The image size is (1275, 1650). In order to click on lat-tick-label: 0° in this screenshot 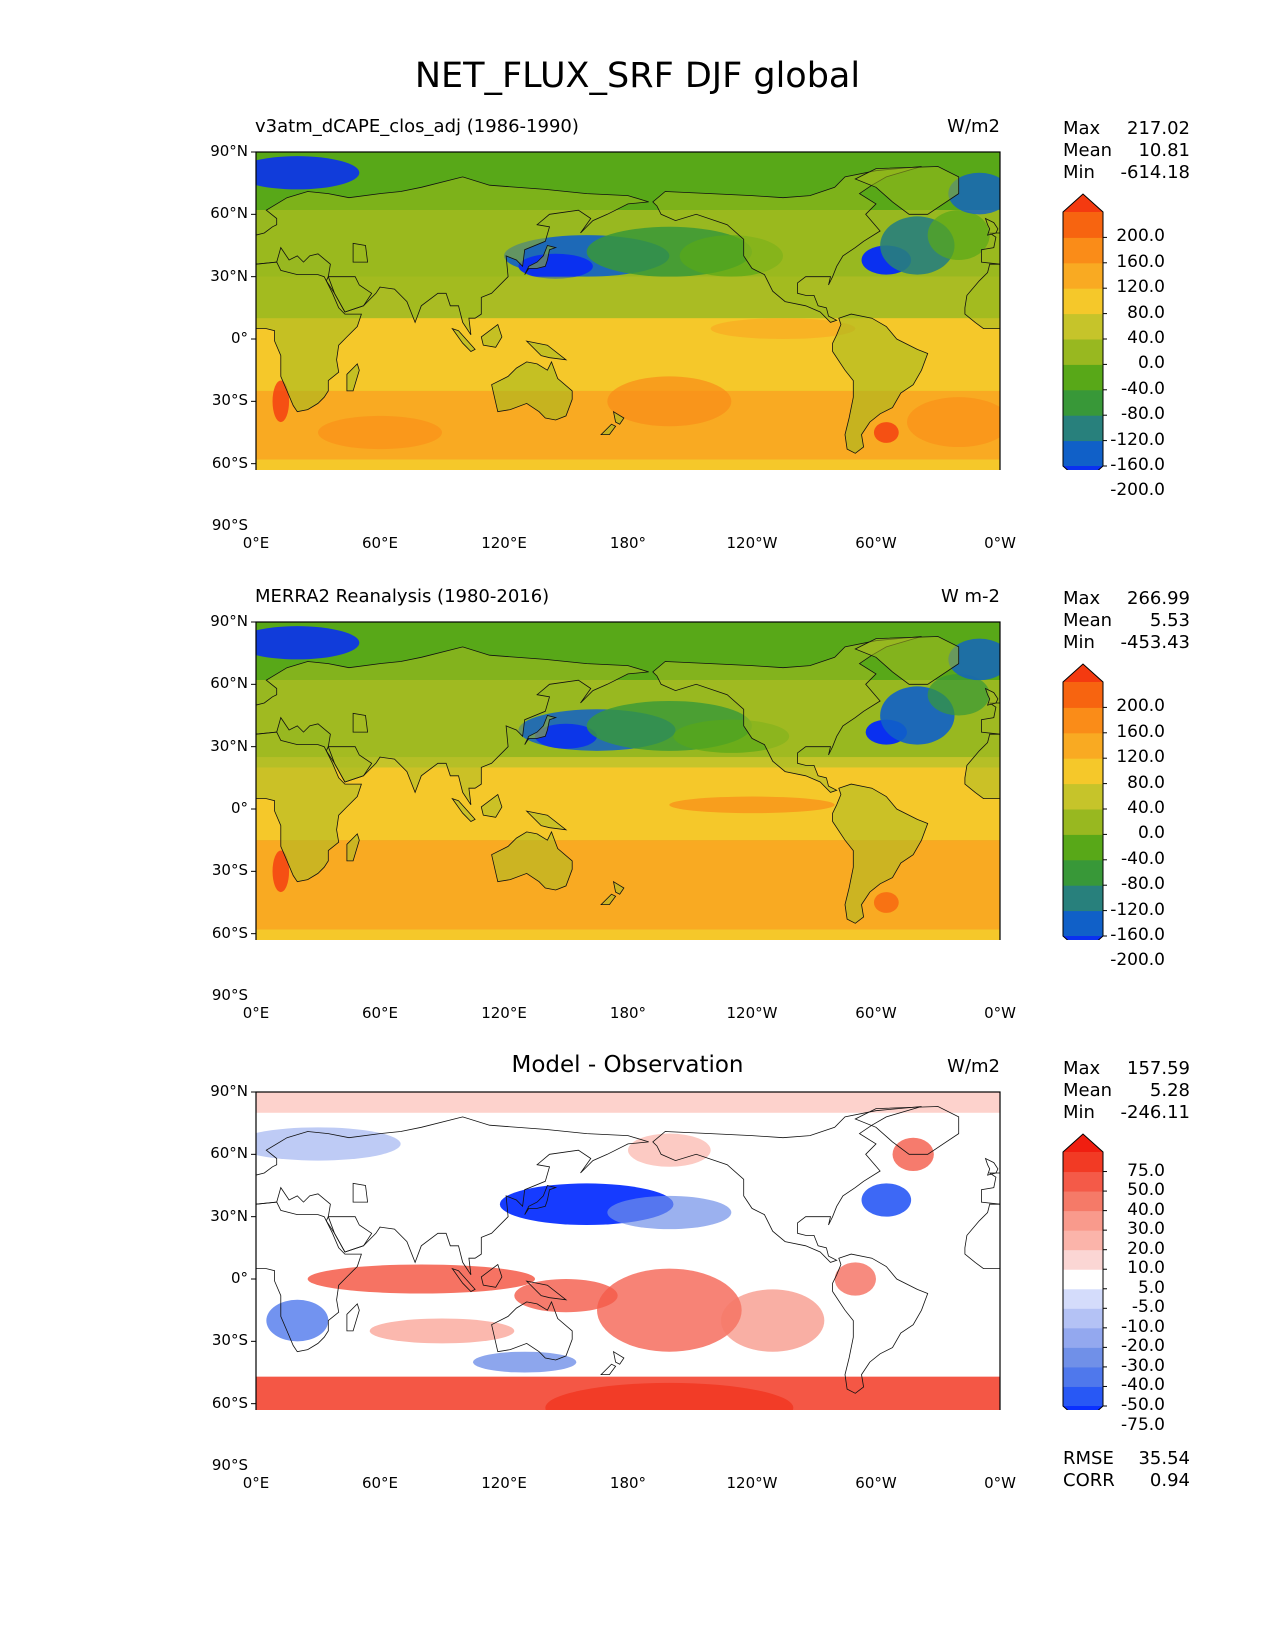, I will do `click(239, 1278)`.